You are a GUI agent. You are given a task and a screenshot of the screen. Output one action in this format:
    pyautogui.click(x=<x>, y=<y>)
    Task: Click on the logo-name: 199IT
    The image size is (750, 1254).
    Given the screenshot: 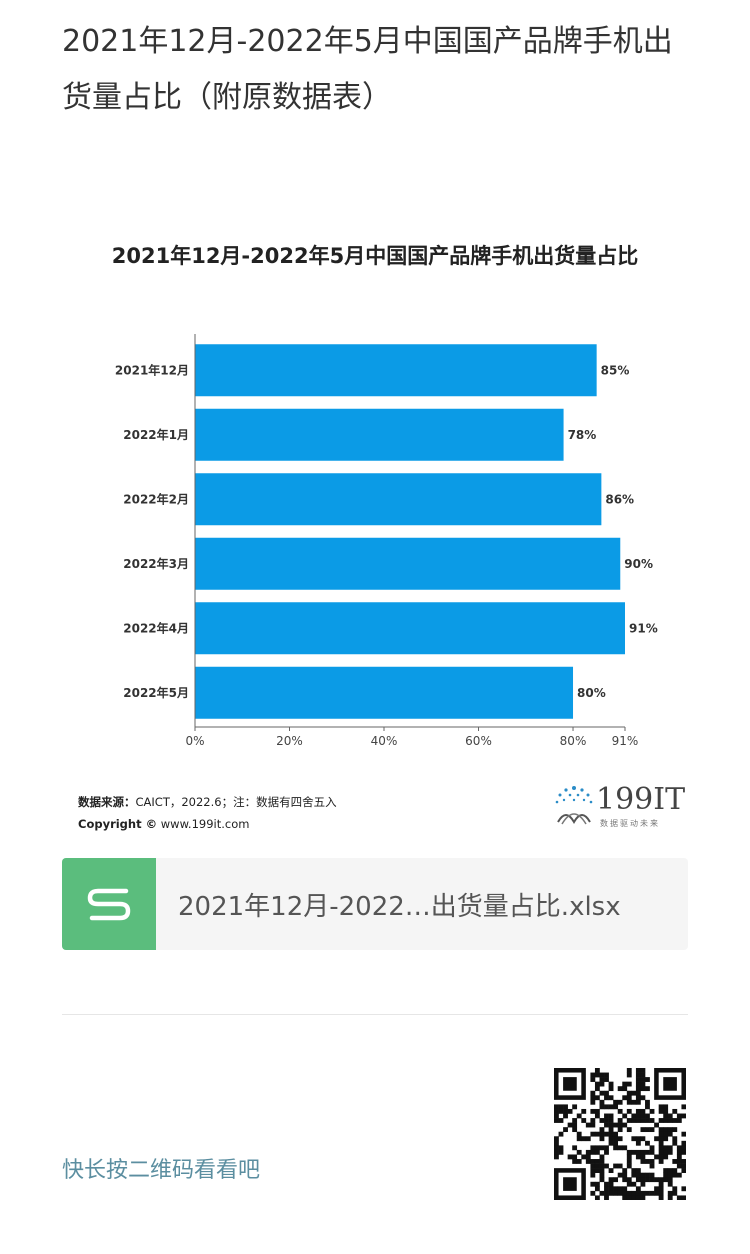 What is the action you would take?
    pyautogui.click(x=641, y=799)
    